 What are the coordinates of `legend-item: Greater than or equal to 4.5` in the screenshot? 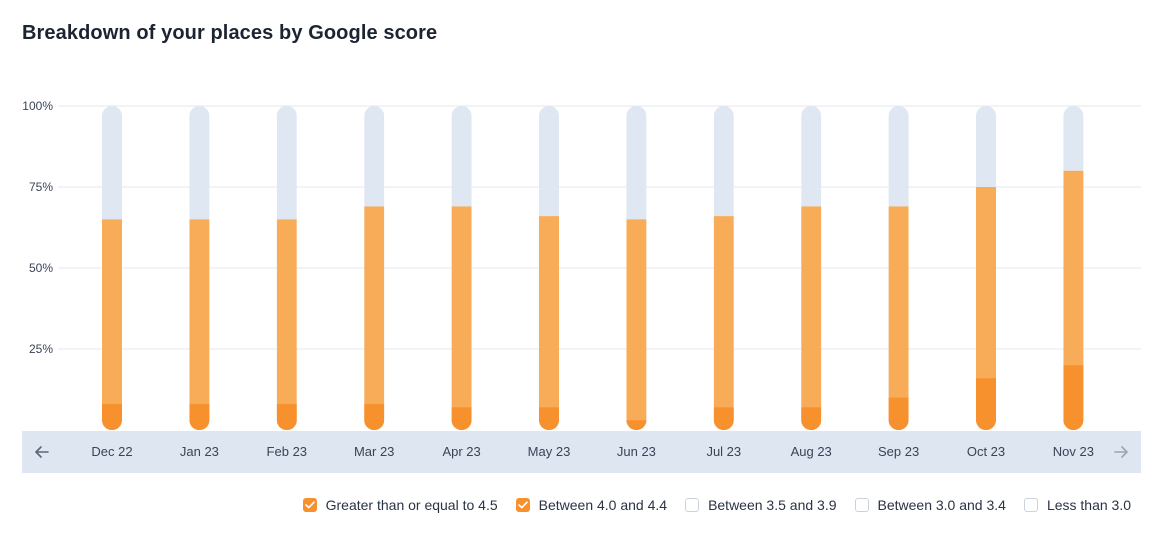 It's located at (400, 505).